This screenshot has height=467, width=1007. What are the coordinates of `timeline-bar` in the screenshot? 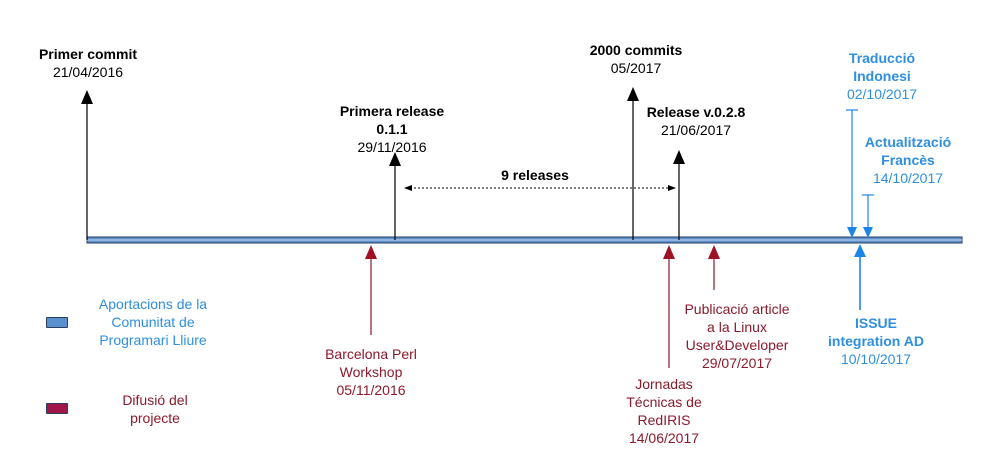 It's located at (524, 240).